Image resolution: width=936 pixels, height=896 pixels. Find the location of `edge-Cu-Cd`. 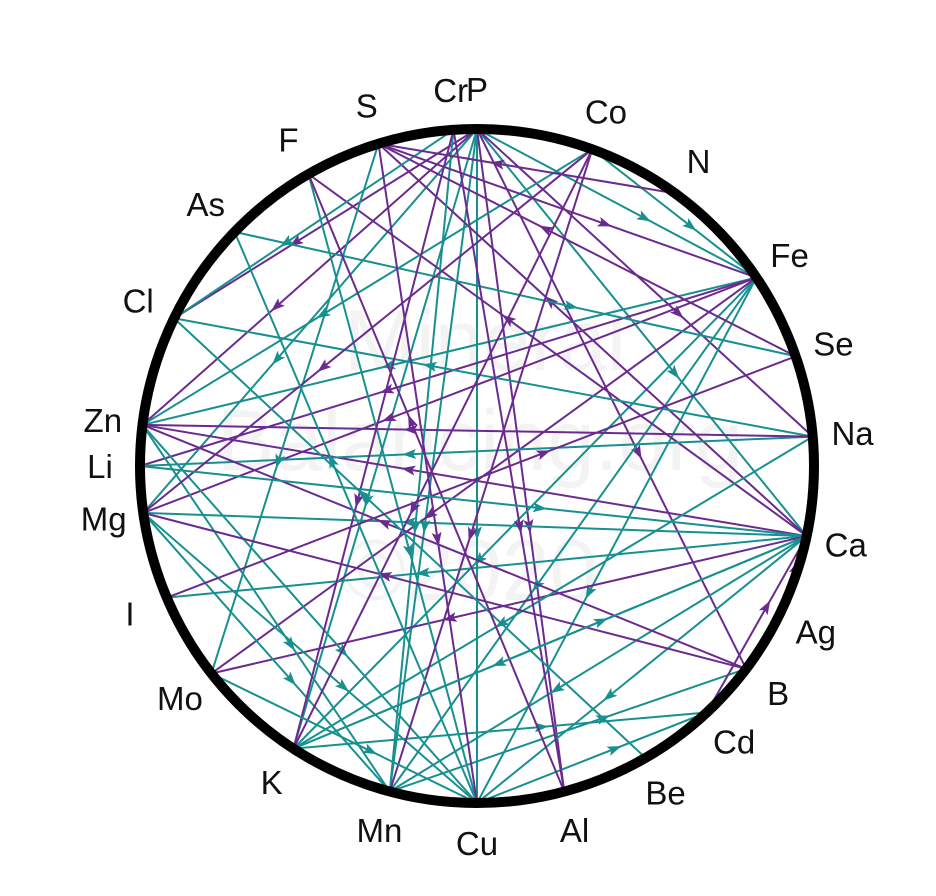

edge-Cu-Cd is located at coordinates (592, 757).